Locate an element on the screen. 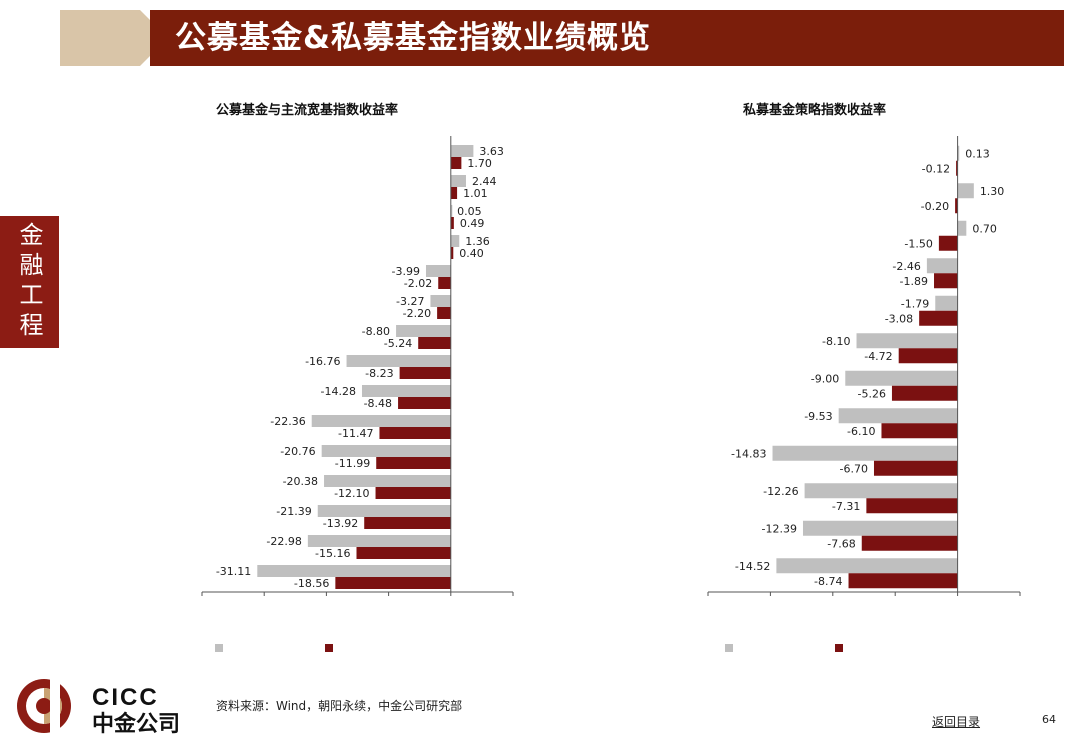 The width and height of the screenshot is (1080, 755). logo-en-text: CICC is located at coordinates (125, 697).